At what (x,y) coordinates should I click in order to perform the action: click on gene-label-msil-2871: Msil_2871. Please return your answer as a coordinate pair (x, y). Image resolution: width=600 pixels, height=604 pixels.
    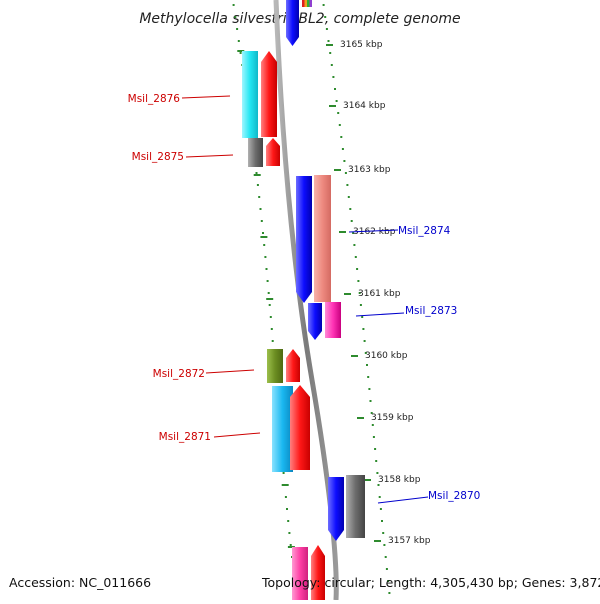
    Looking at the image, I should click on (185, 437).